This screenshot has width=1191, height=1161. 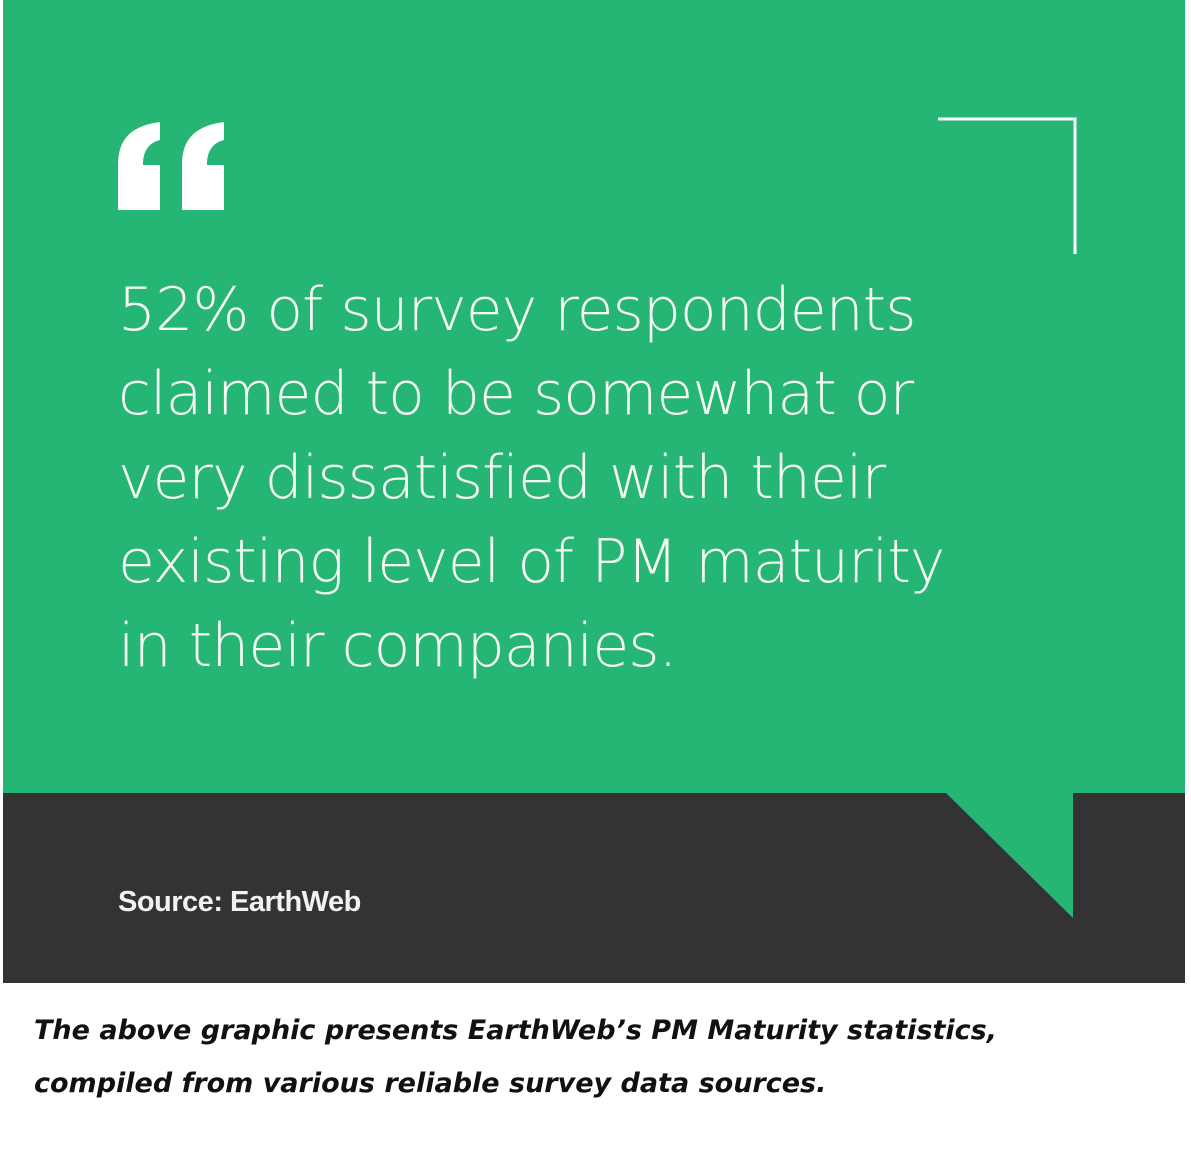 I want to click on quote-line: 52% of survey respondents, so click(x=516, y=310).